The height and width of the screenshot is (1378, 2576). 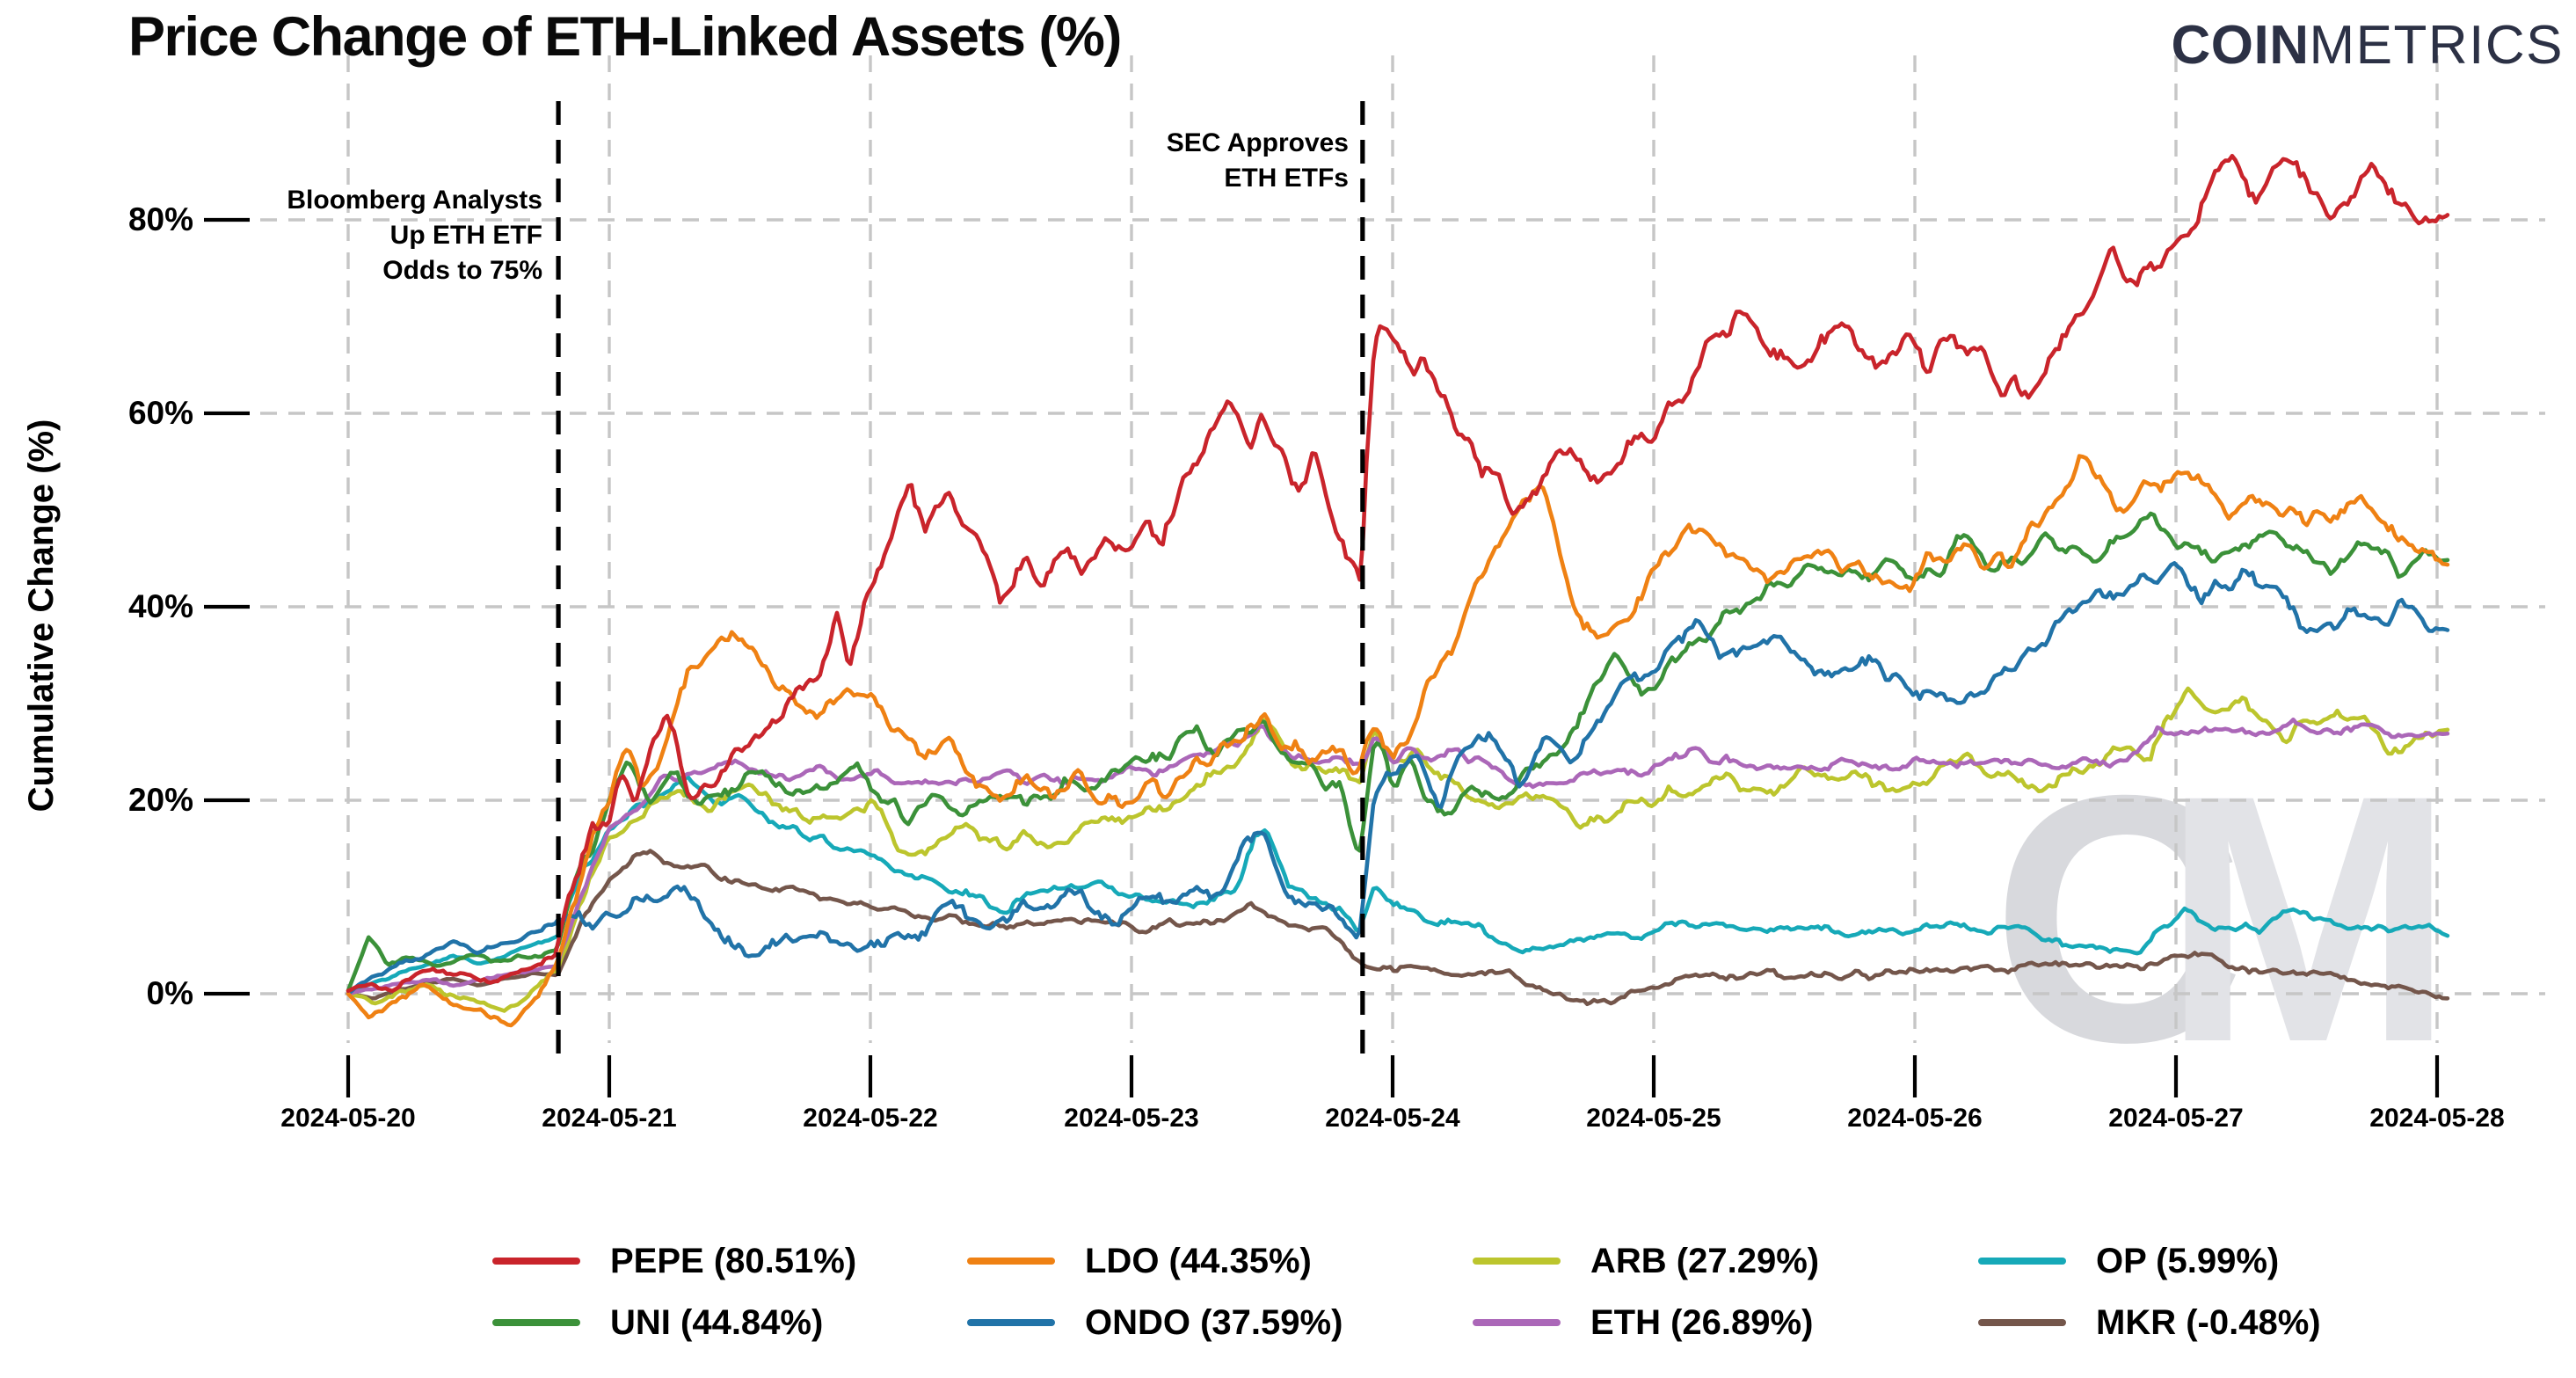 What do you see at coordinates (625, 37) in the screenshot?
I see `chart-title: Price Change of ETH-Linked Assets (%)` at bounding box center [625, 37].